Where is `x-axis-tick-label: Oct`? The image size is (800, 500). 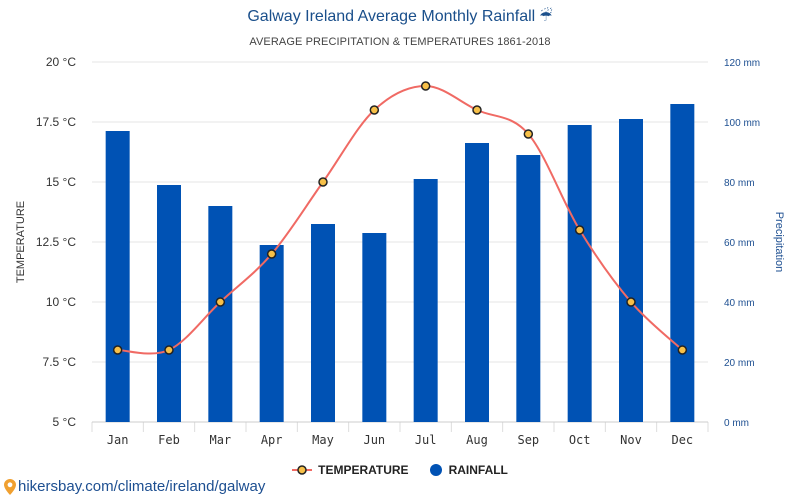 x-axis-tick-label: Oct is located at coordinates (580, 440).